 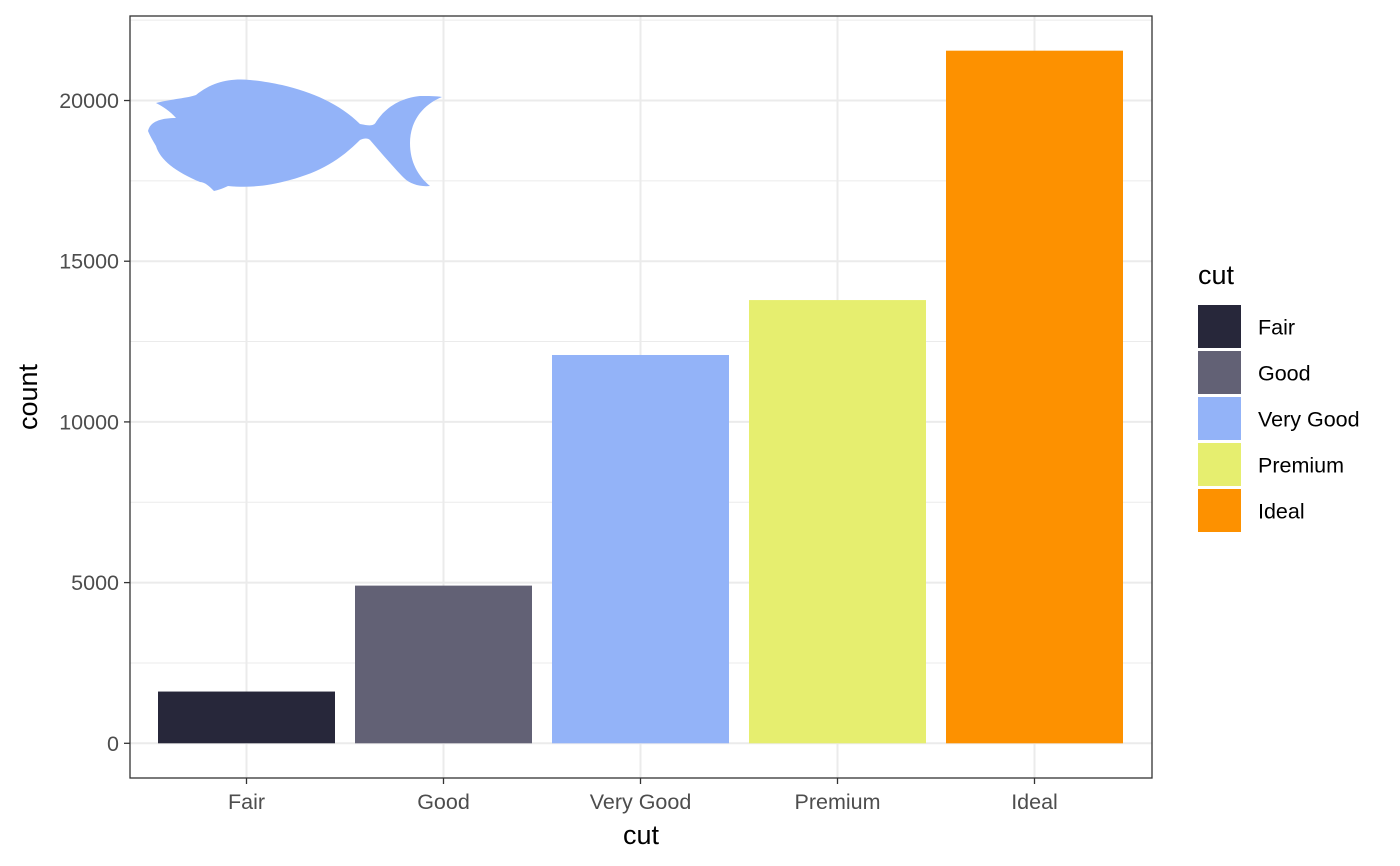 I want to click on x-axis: Fair Good Very Good Premium Ideal, so click(x=643, y=796).